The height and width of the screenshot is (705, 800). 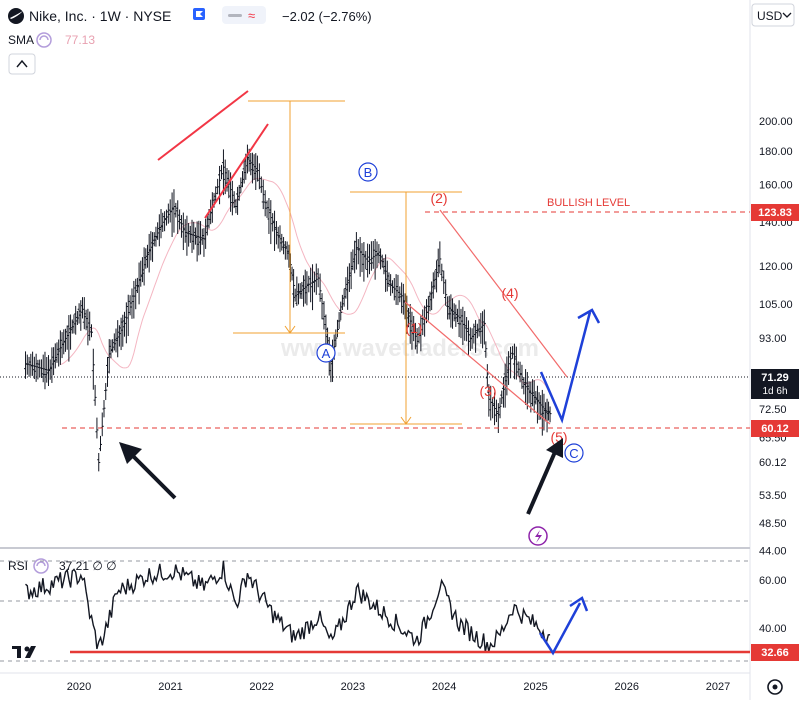 What do you see at coordinates (100, 16) in the screenshot?
I see `symbol-title: Nike, Inc. · 1W · NYSE` at bounding box center [100, 16].